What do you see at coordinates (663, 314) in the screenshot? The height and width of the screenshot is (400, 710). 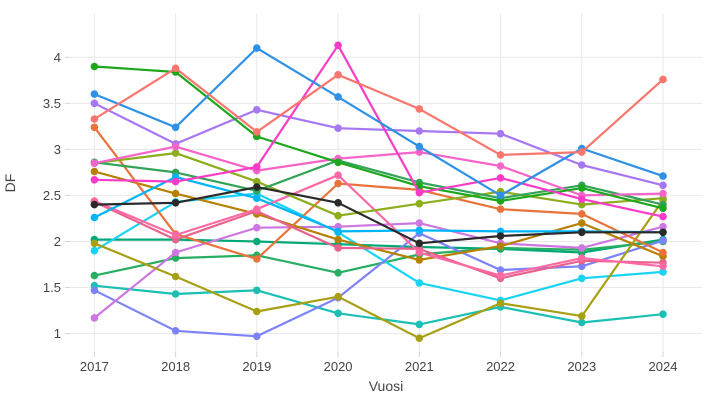 I see `data-point-s-teal-2024` at bounding box center [663, 314].